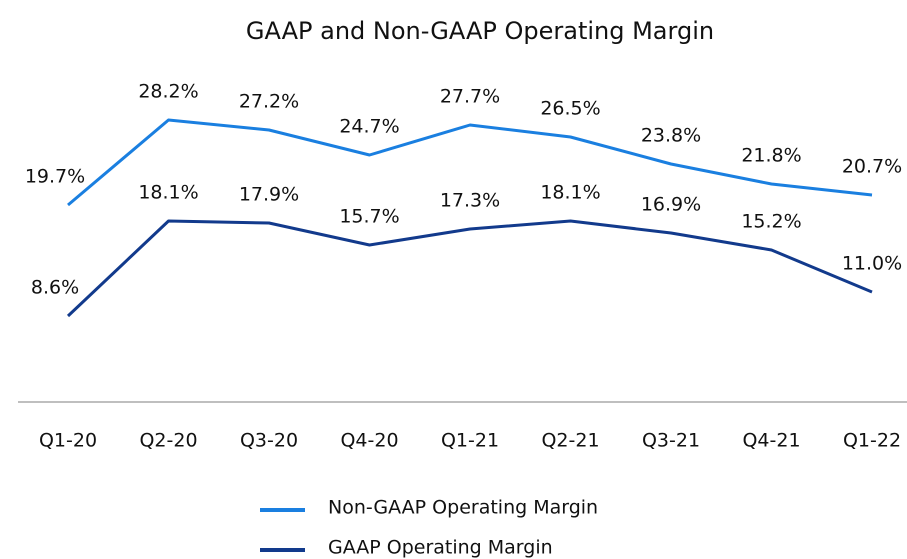  Describe the element at coordinates (369, 217) in the screenshot. I see `data-label: 15.7%` at that location.